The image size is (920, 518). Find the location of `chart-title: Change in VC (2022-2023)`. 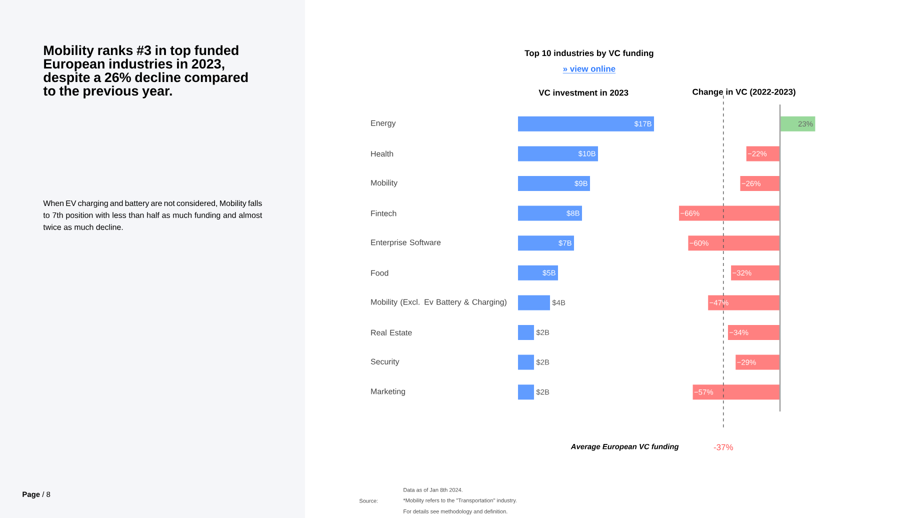

chart-title: Change in VC (2022-2023) is located at coordinates (744, 92).